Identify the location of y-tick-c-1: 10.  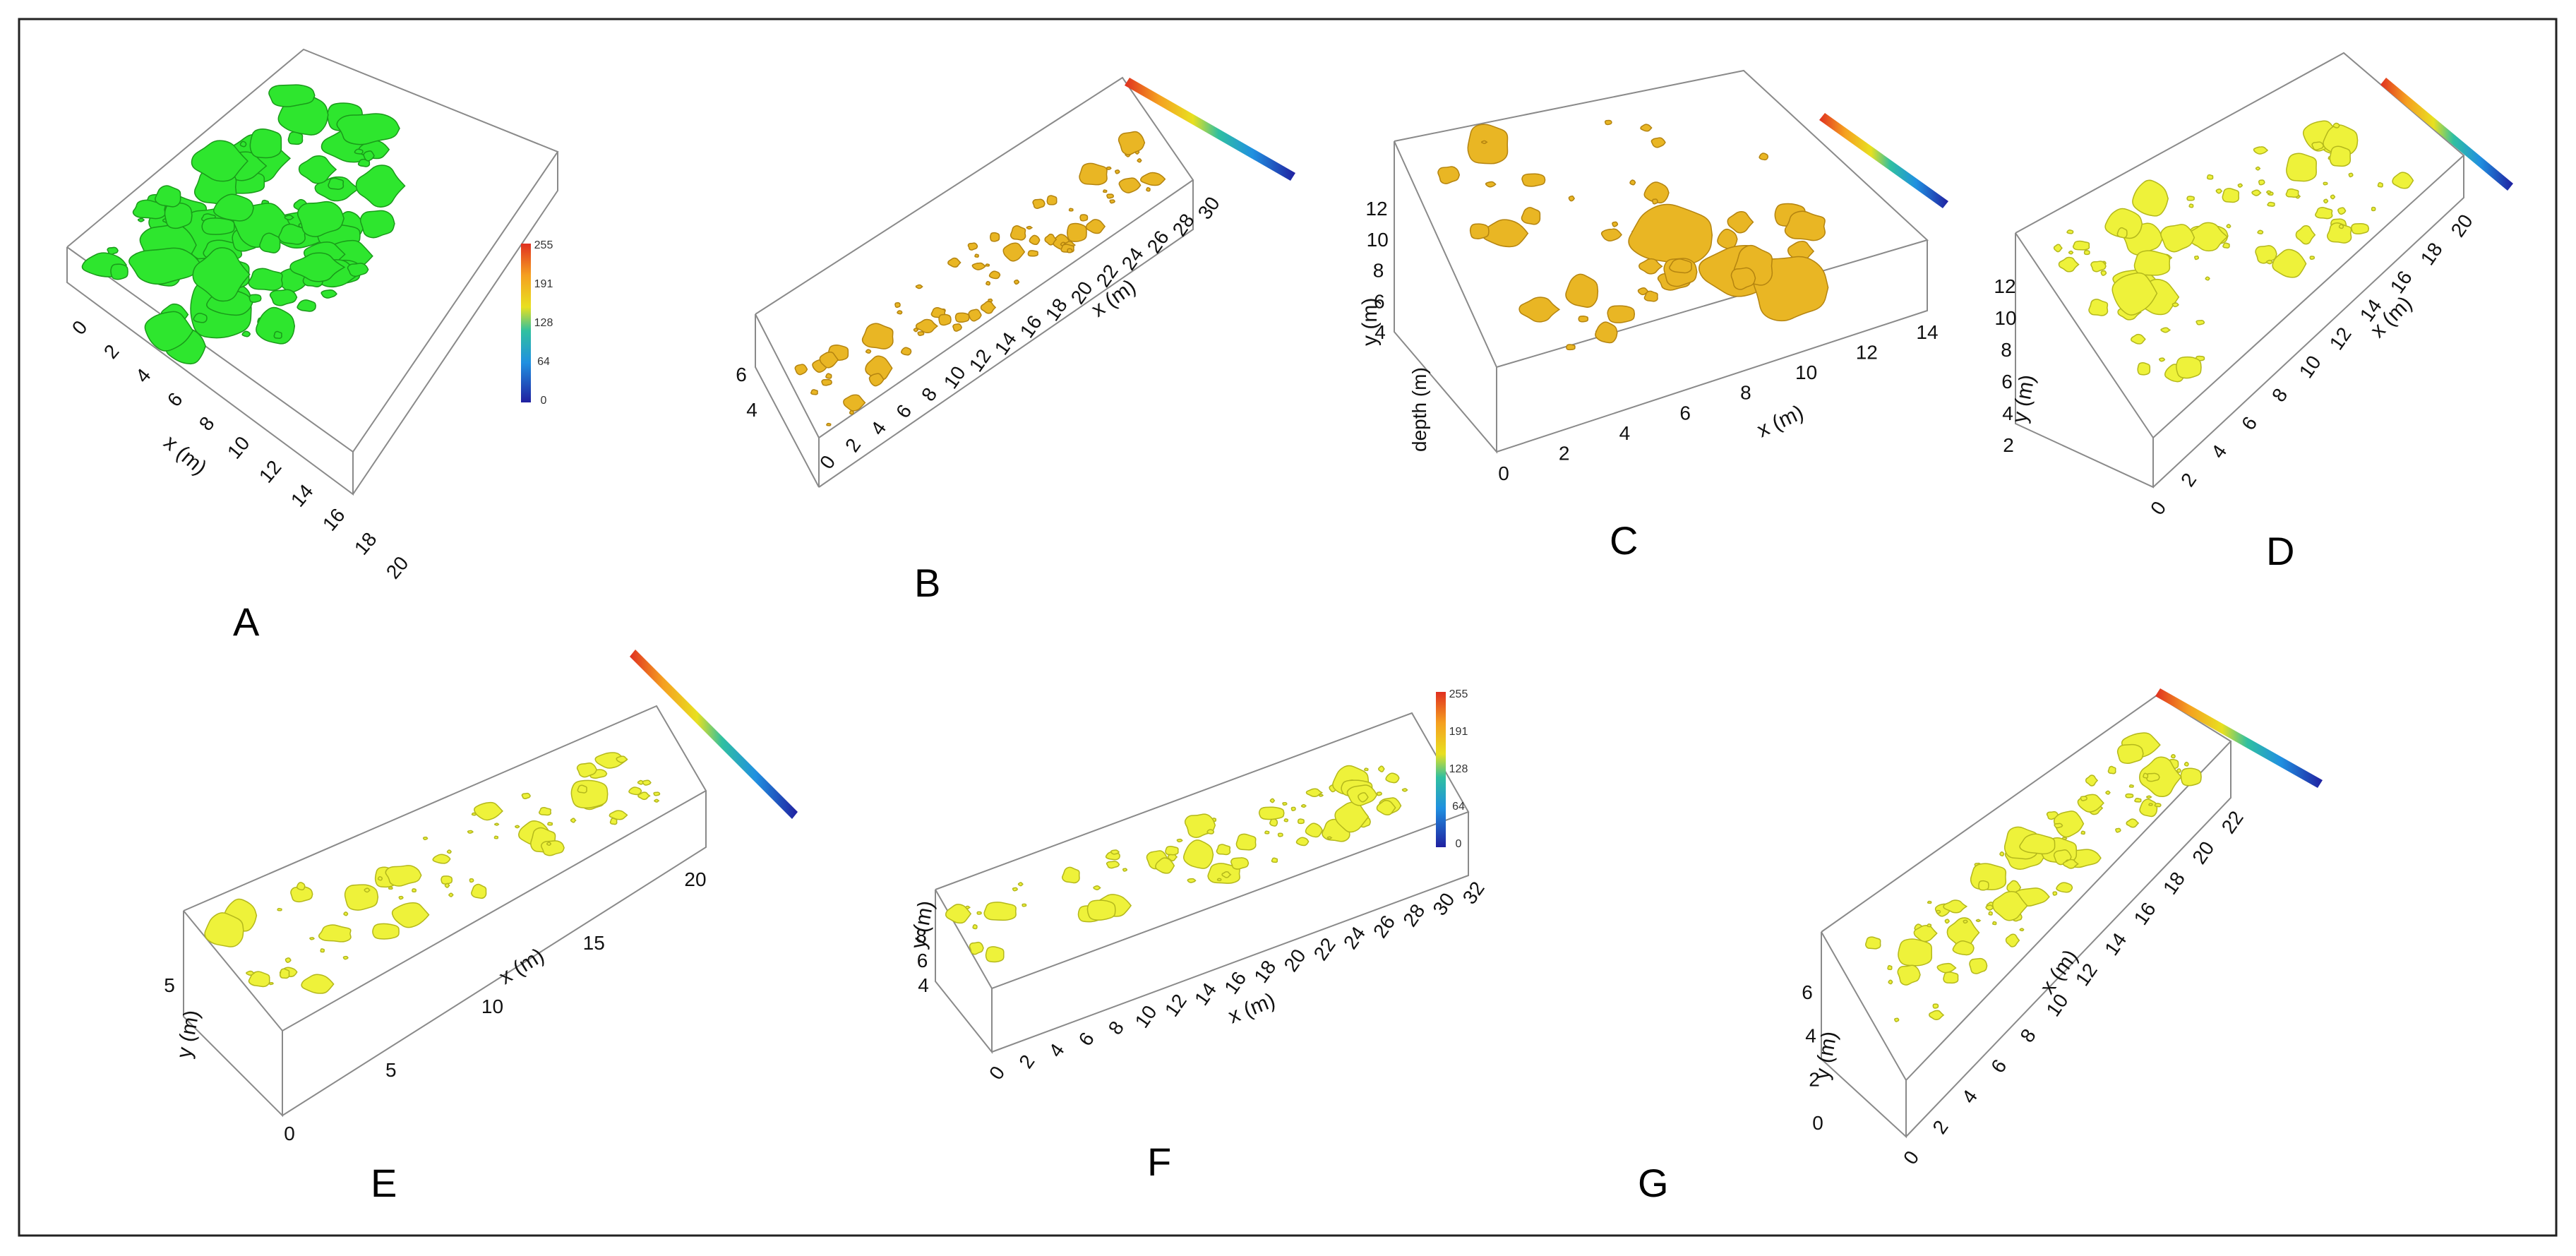
(1378, 240).